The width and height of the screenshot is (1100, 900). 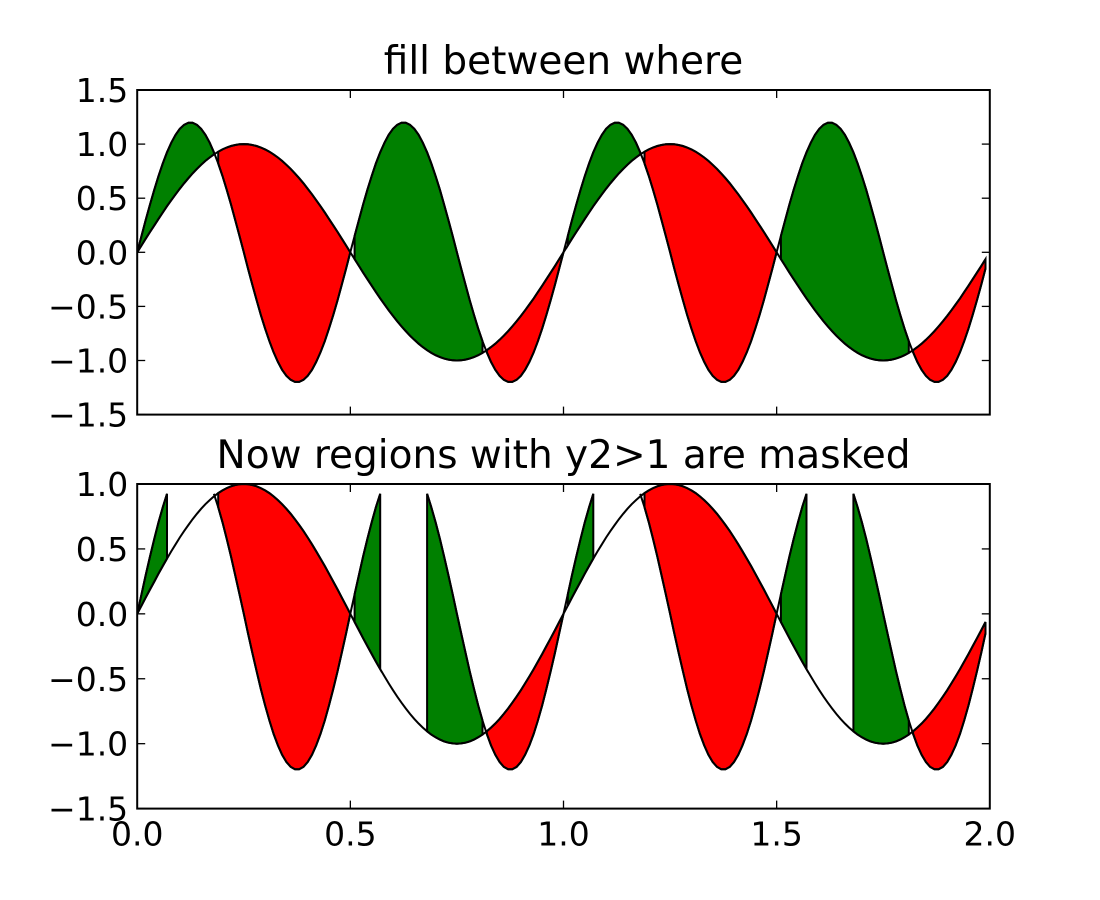 What do you see at coordinates (563, 61) in the screenshot?
I see `subplot1-title: fill between where` at bounding box center [563, 61].